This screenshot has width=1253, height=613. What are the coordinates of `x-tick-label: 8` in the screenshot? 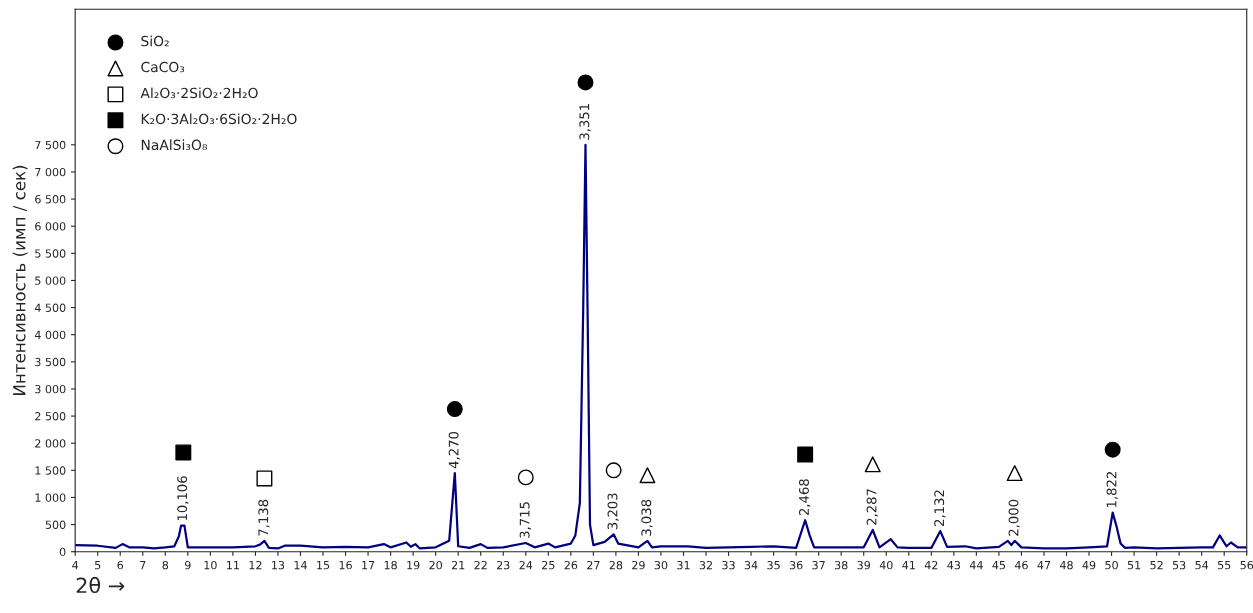 It's located at (165, 565).